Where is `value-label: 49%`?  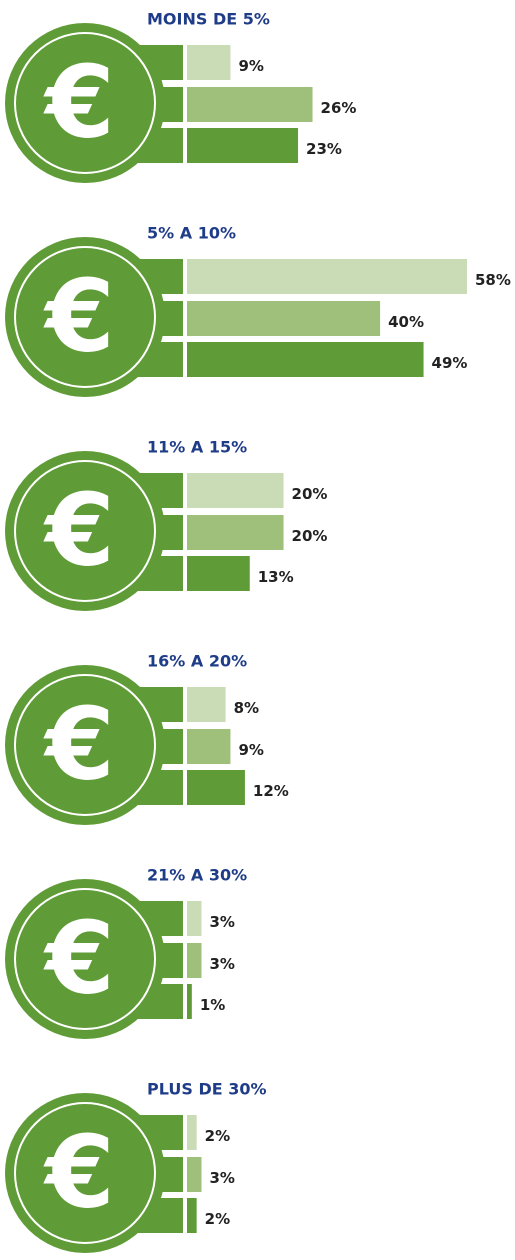
value-label: 49% is located at coordinates (450, 363).